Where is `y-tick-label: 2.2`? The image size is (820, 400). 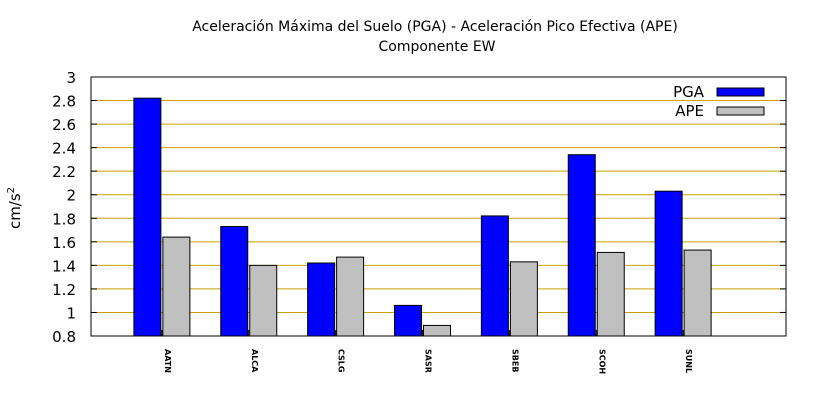 y-tick-label: 2.2 is located at coordinates (64, 172).